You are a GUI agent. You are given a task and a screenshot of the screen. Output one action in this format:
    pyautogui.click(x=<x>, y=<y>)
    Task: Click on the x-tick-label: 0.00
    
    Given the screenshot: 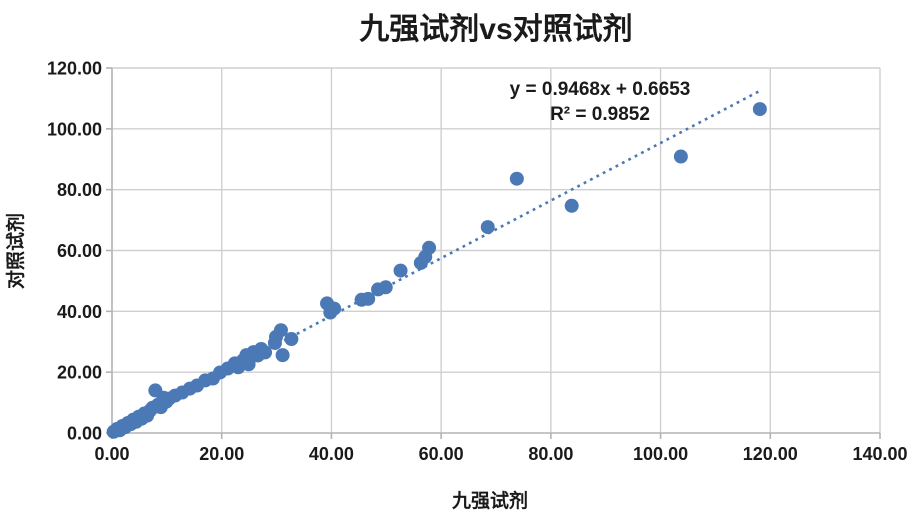 What is the action you would take?
    pyautogui.click(x=111, y=454)
    